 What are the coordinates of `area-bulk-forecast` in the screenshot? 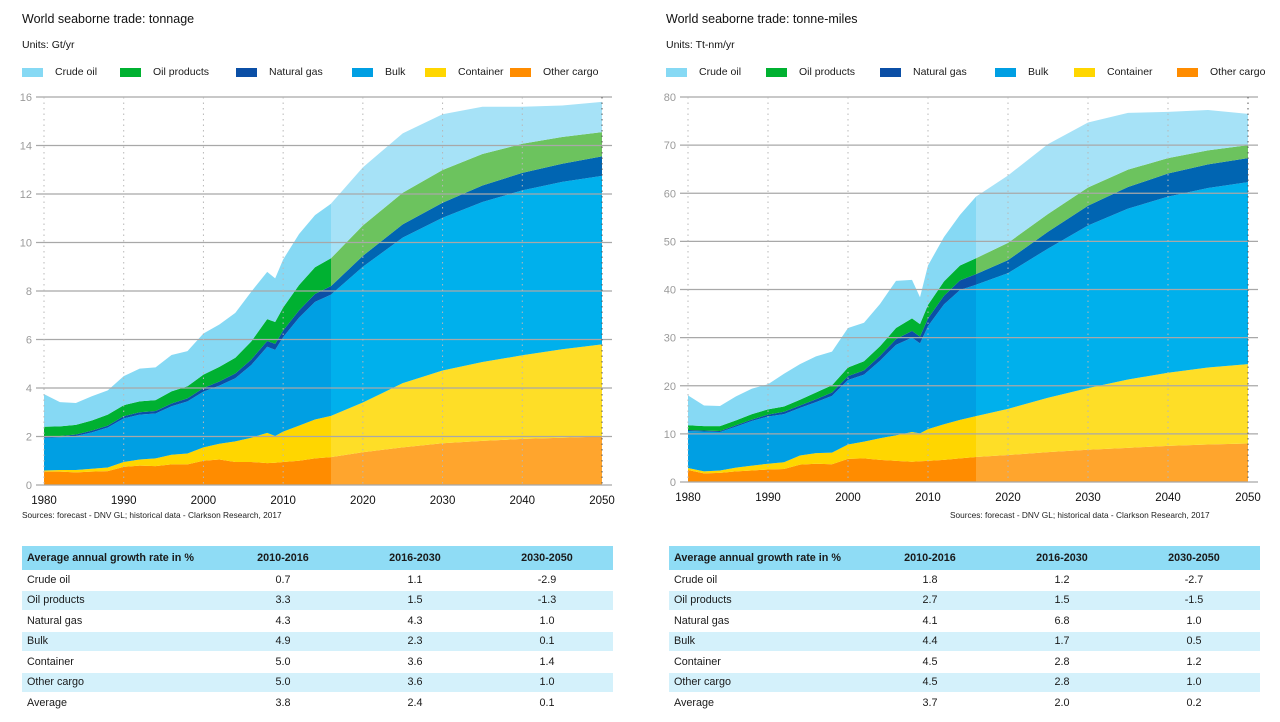 It's located at (466, 295).